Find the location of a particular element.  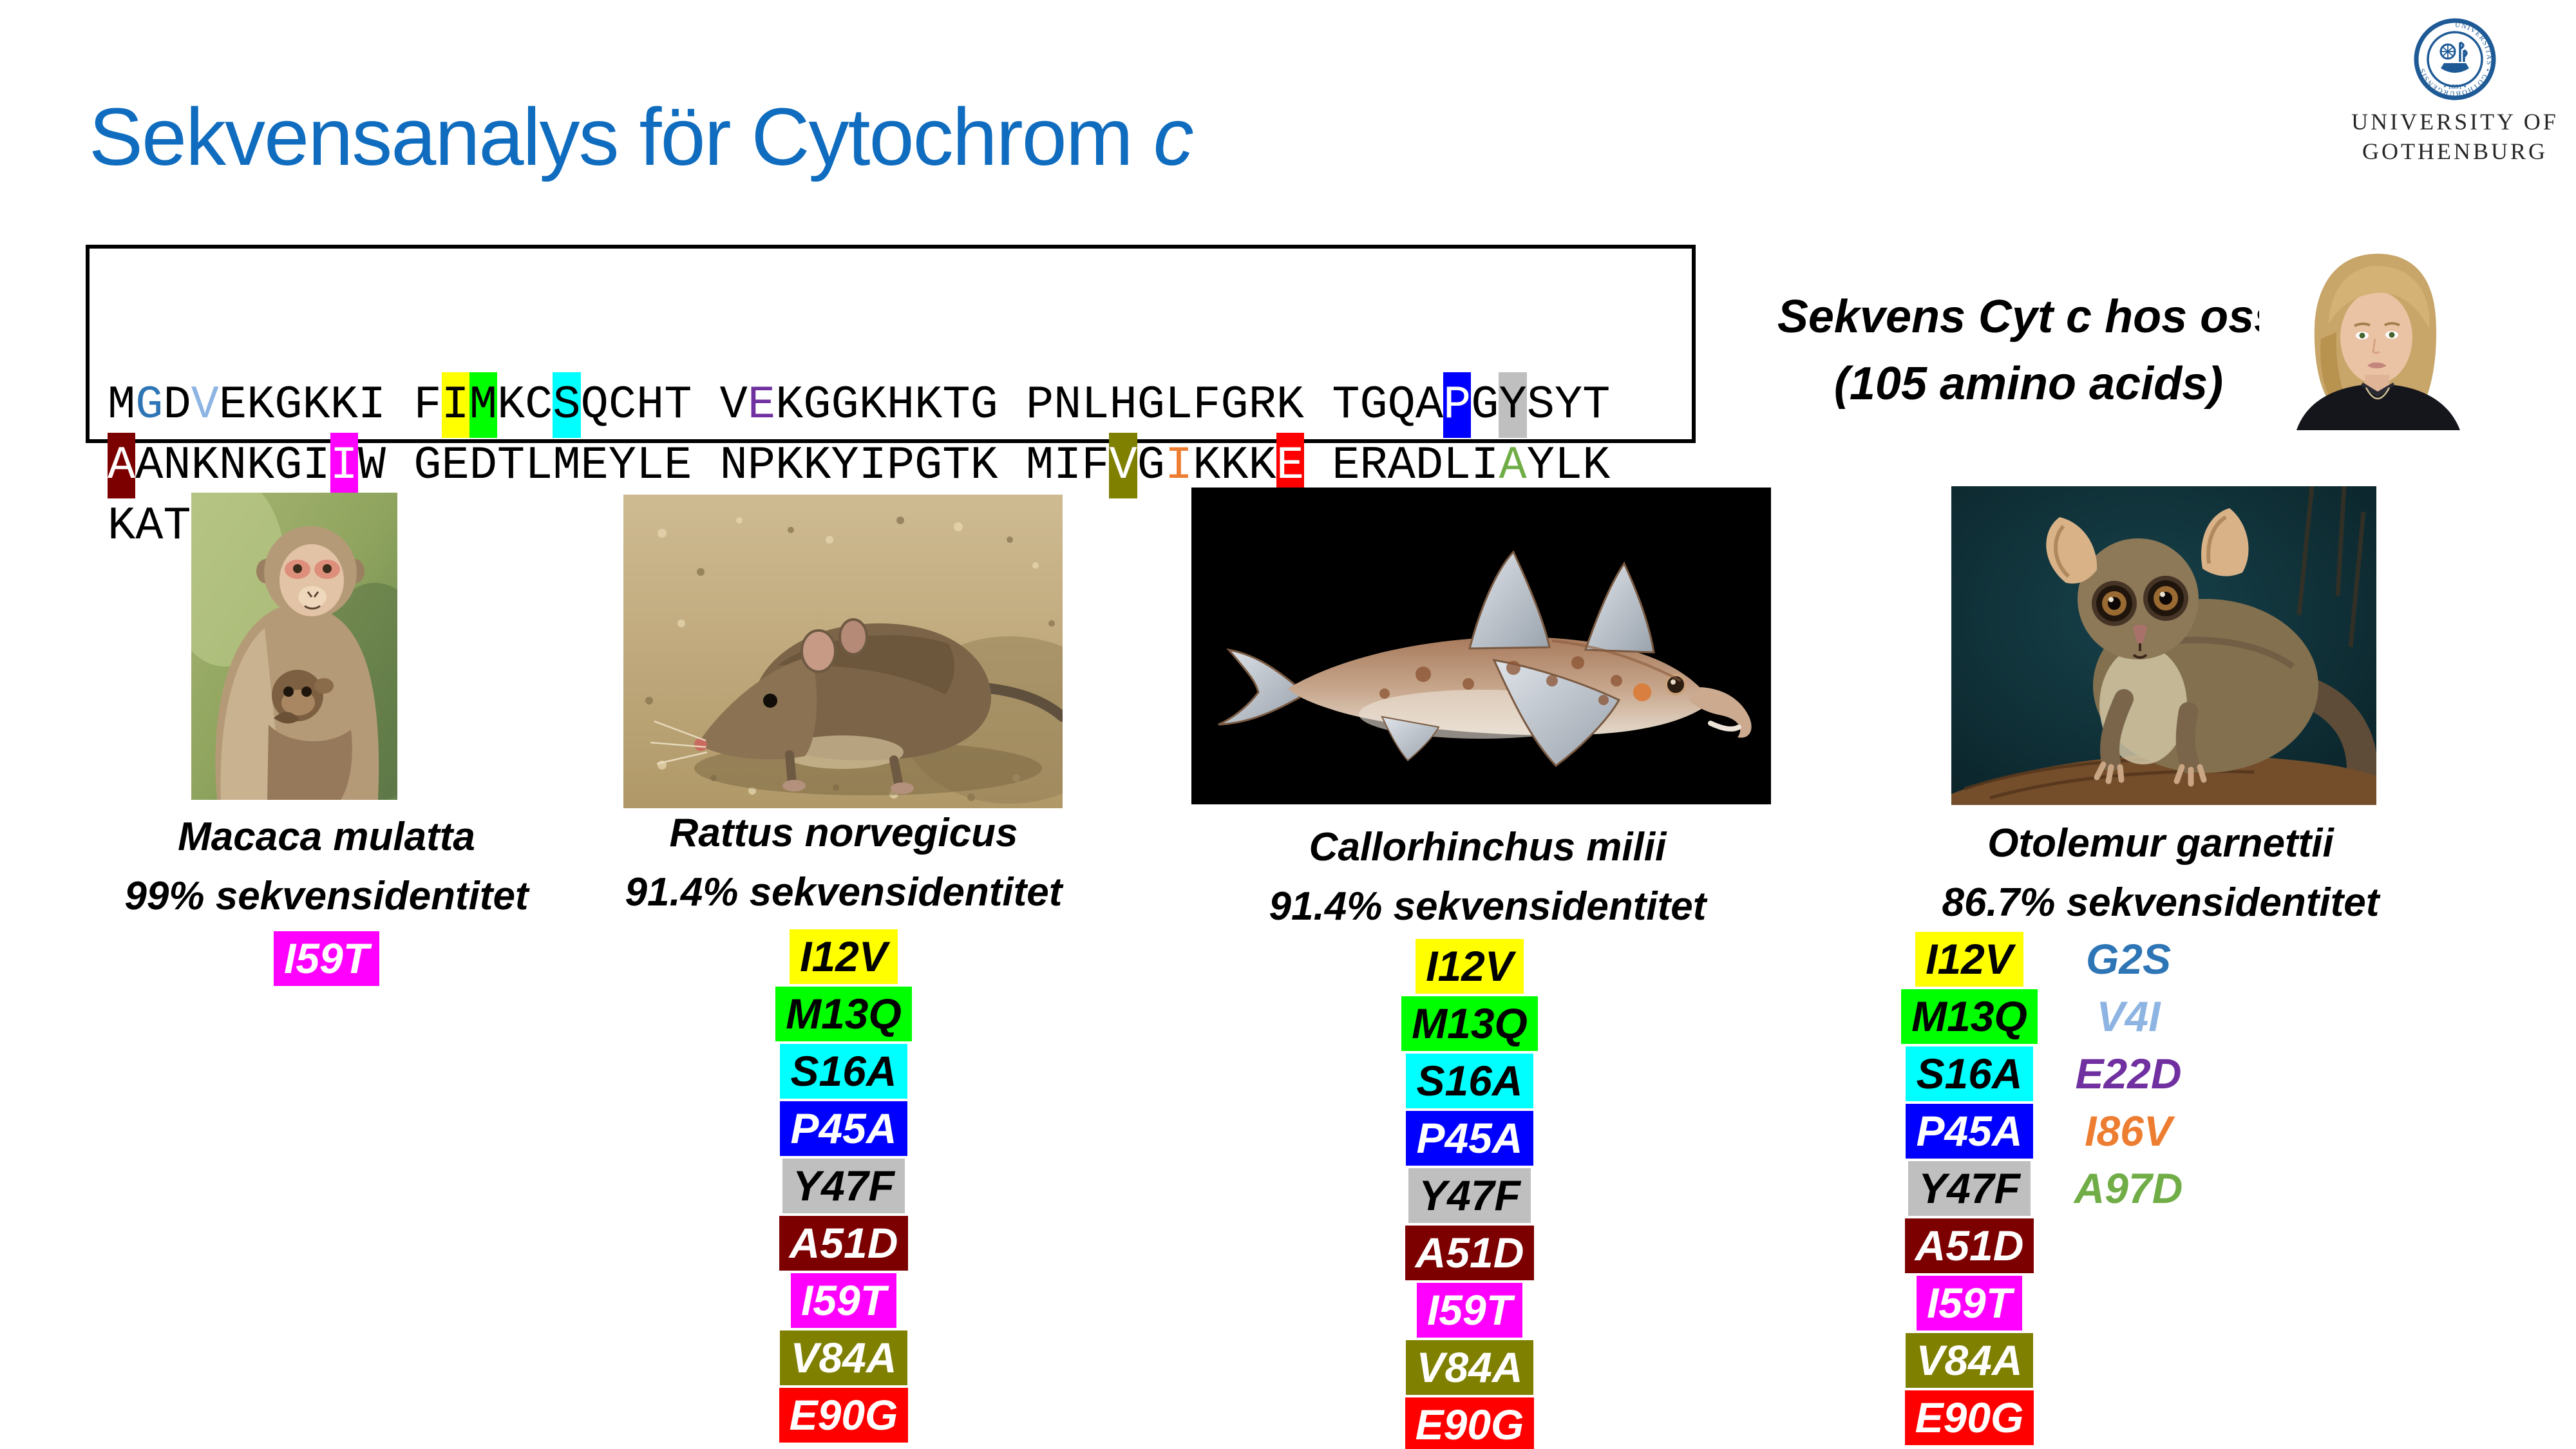

galago-photo is located at coordinates (2163, 645).